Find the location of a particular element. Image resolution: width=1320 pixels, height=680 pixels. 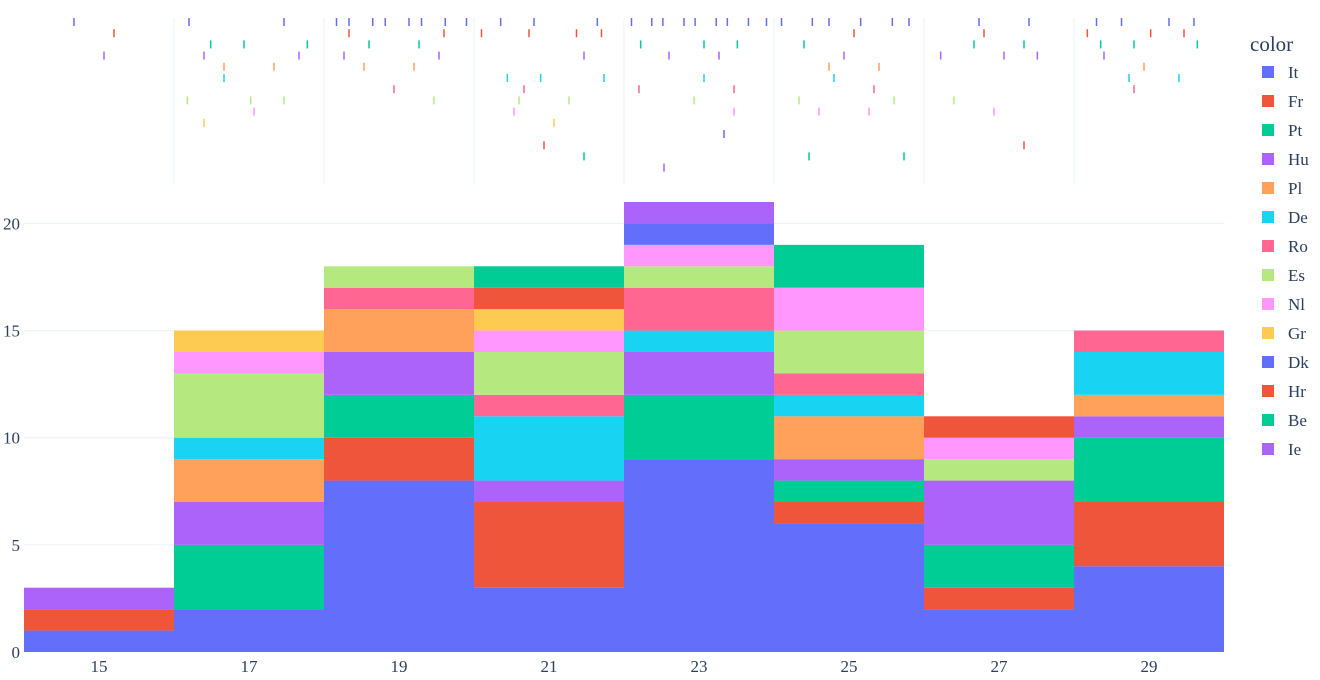

y-tick-label: 0 is located at coordinates (16, 652).